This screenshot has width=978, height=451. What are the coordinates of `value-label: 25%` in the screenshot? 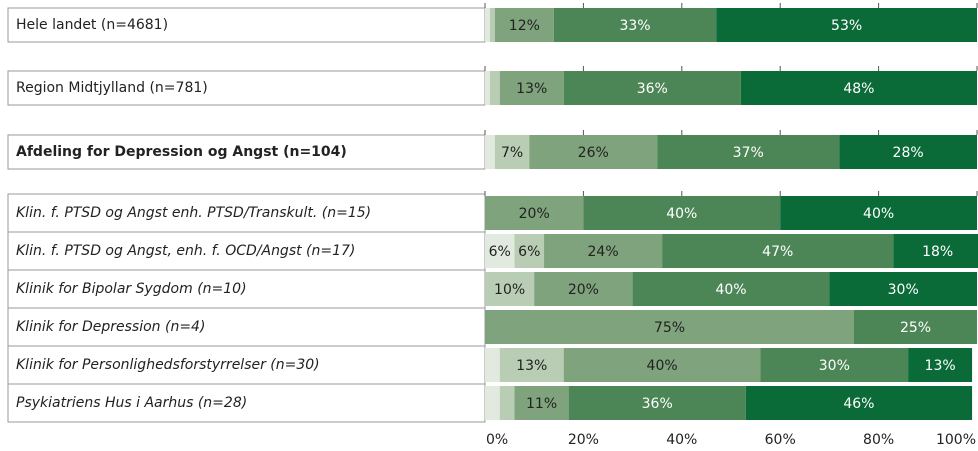 It's located at (915, 328).